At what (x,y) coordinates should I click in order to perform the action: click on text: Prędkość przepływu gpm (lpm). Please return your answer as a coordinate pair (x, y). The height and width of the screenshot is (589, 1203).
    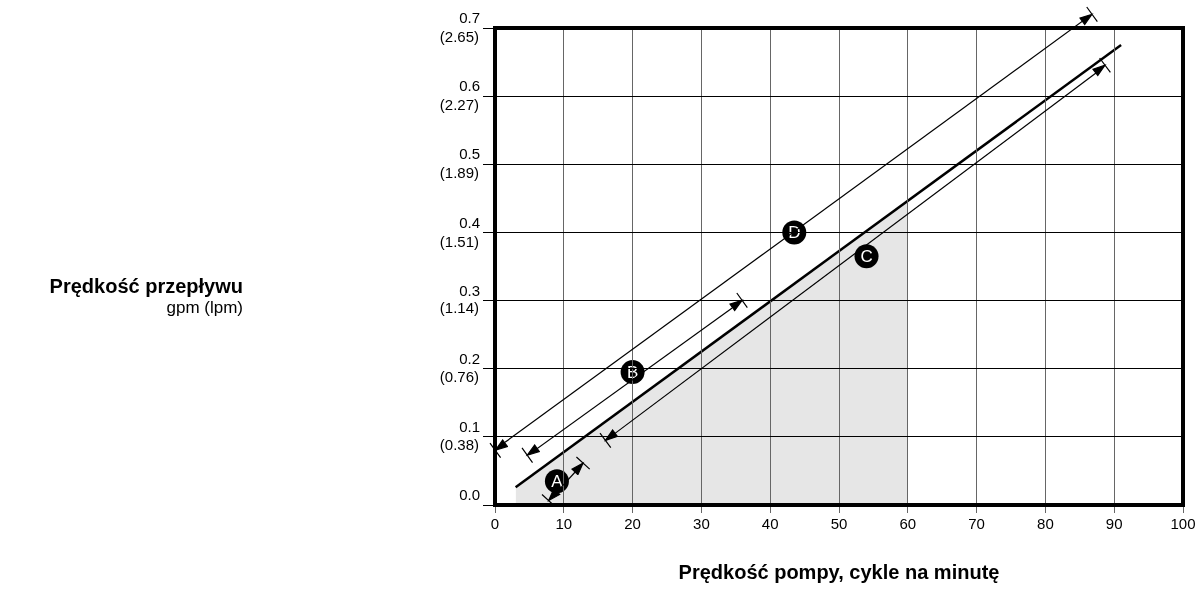
    Looking at the image, I should click on (146, 297).